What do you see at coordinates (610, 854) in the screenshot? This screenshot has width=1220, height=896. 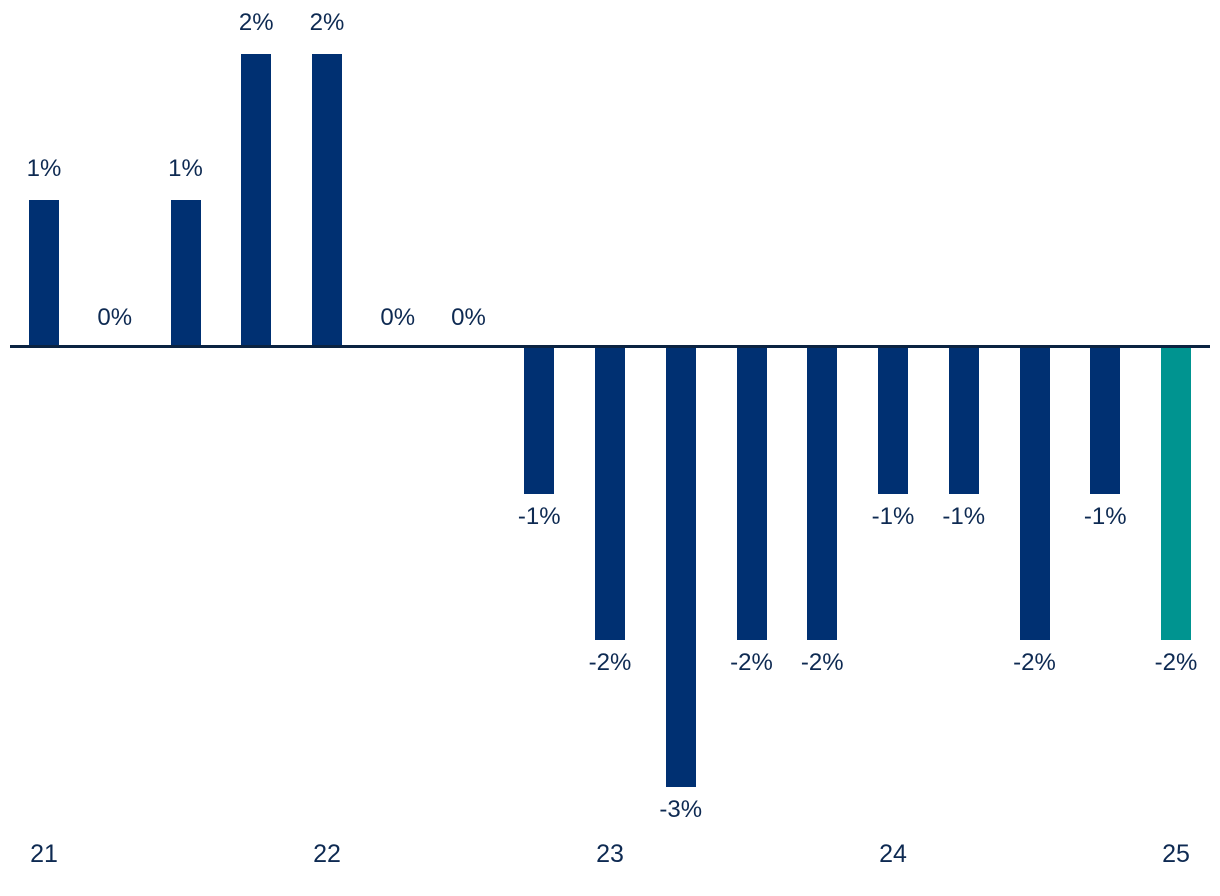 I see `x-axis-tick-label: 23` at bounding box center [610, 854].